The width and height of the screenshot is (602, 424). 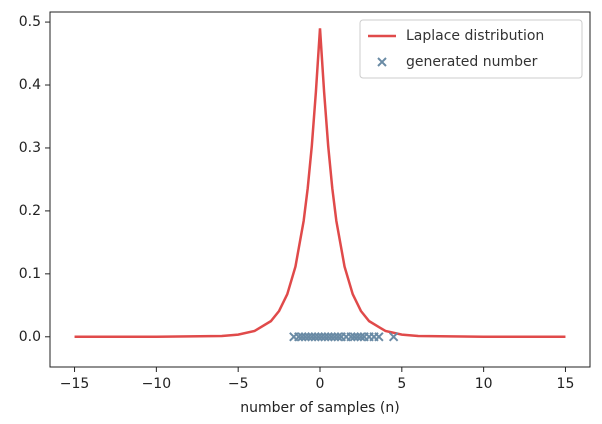 I want to click on x-axis-label: number of samples (n), so click(x=319, y=408).